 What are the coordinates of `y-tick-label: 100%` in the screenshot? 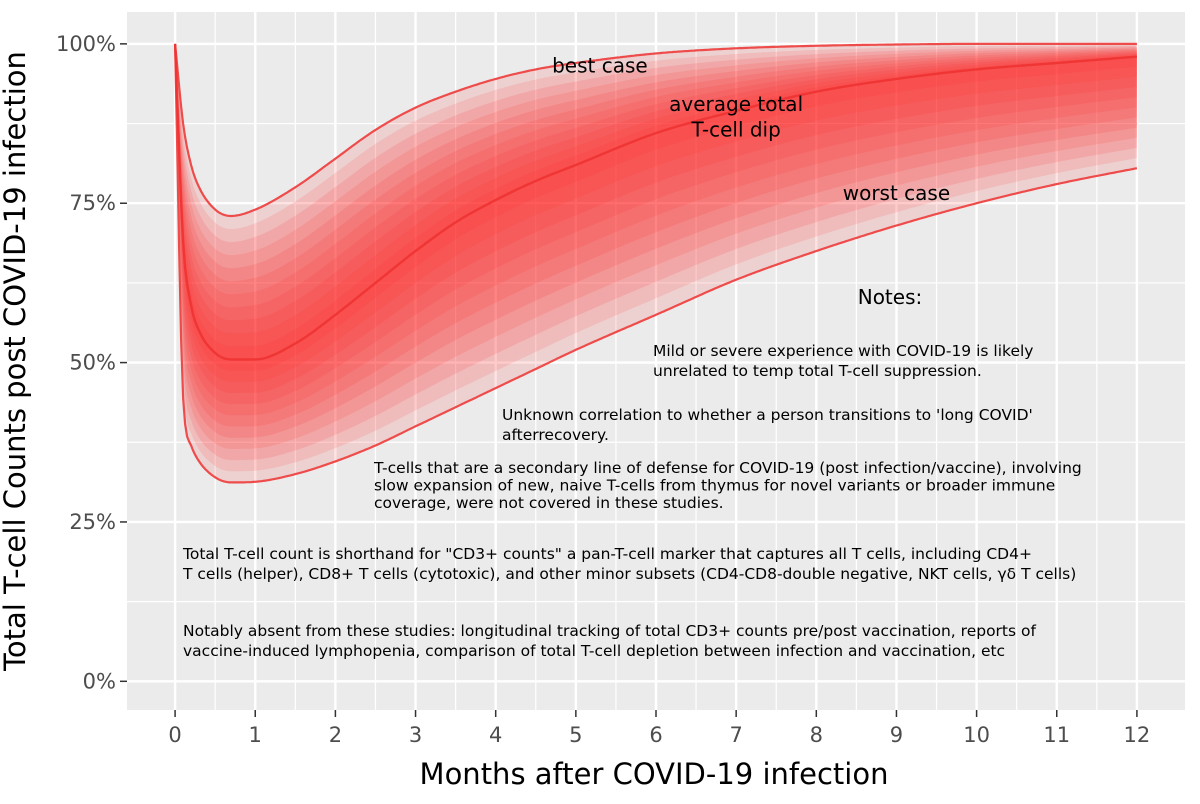 It's located at (86, 44).